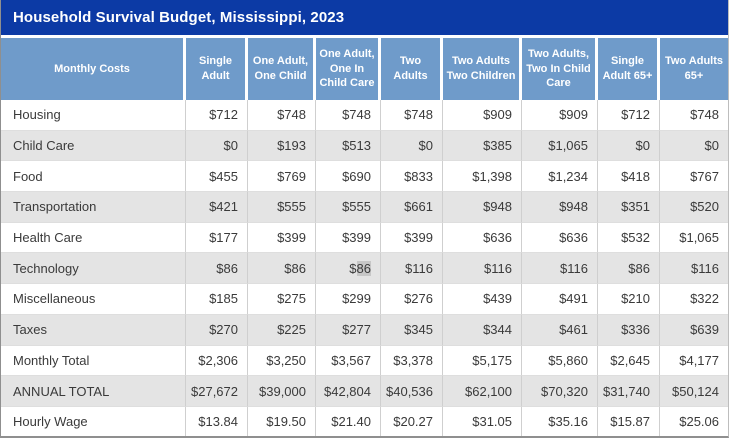 The height and width of the screenshot is (438, 729). What do you see at coordinates (282, 330) in the screenshot?
I see `value-cell: $225` at bounding box center [282, 330].